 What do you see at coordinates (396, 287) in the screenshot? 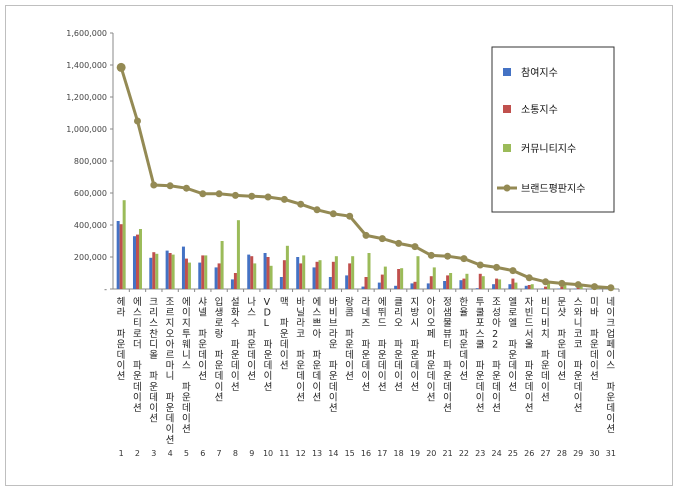
I see `bar-참여지수-18` at bounding box center [396, 287].